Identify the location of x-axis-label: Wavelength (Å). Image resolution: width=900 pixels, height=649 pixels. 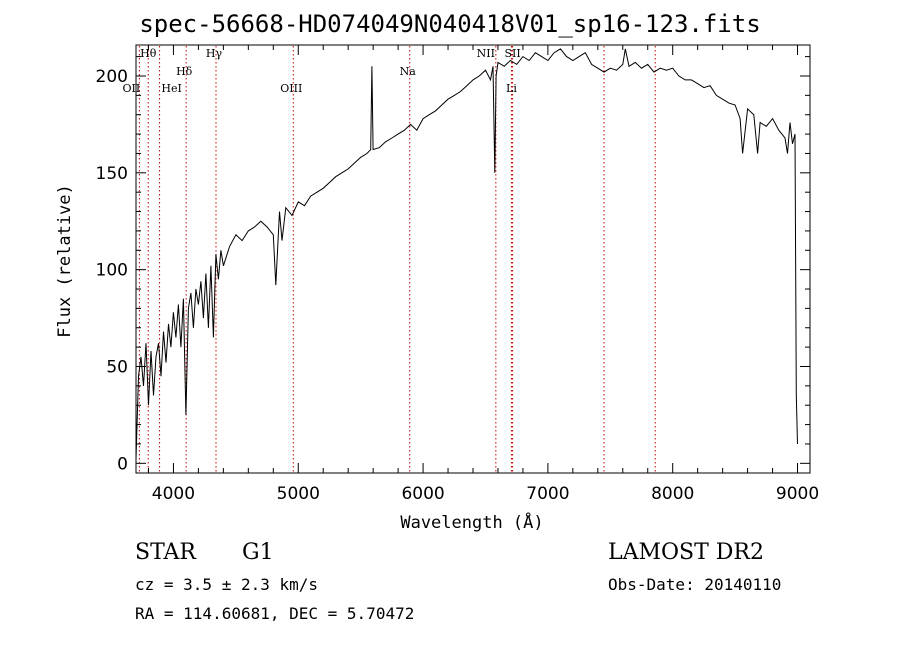
(471, 522).